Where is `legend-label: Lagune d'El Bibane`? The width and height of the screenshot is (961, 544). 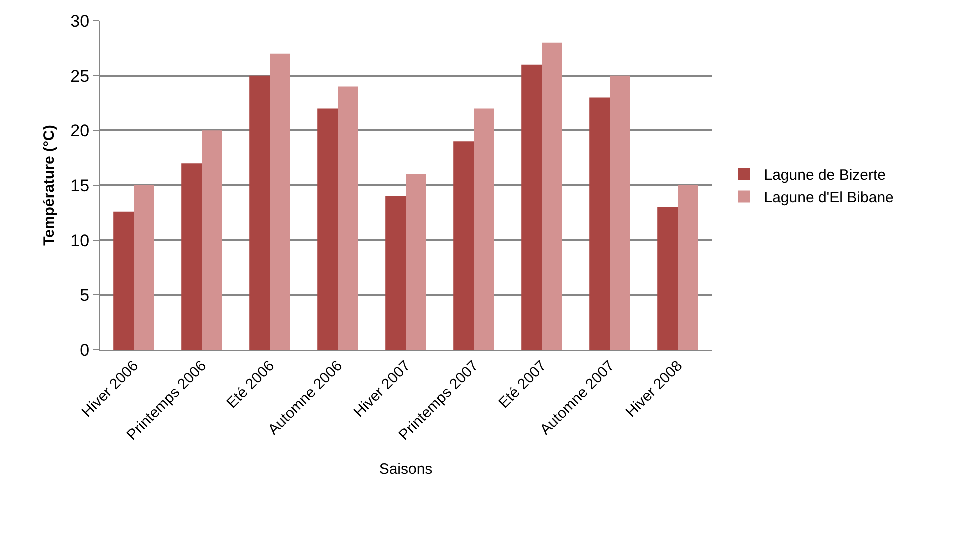 legend-label: Lagune d'El Bibane is located at coordinates (829, 198).